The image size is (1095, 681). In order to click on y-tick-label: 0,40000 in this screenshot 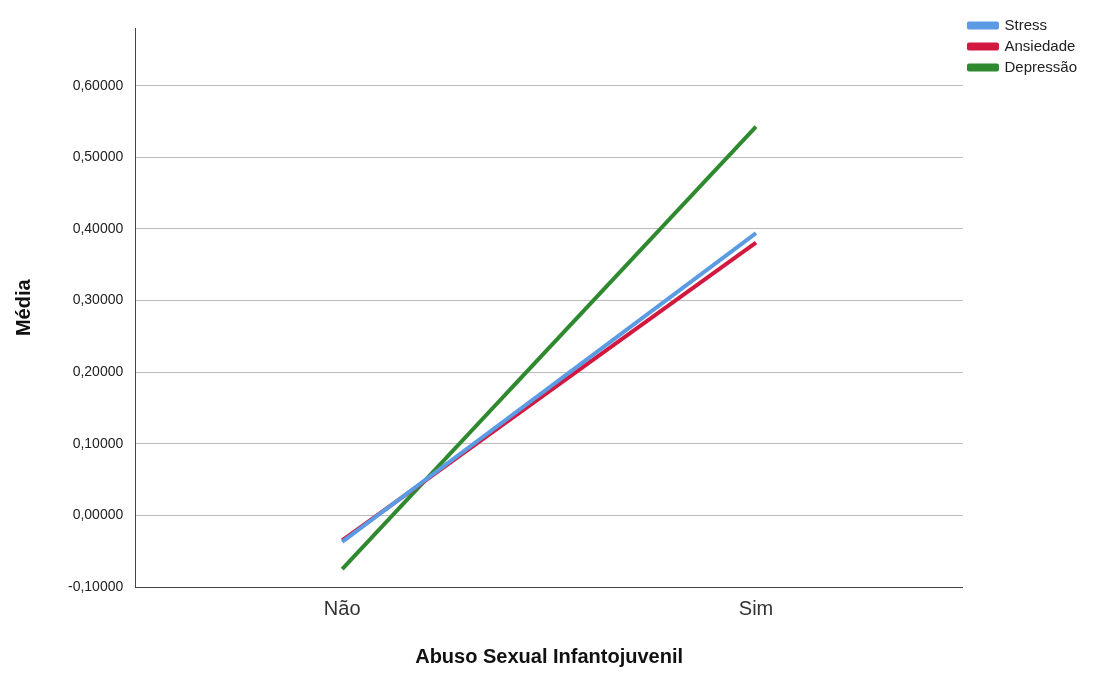, I will do `click(98, 227)`.